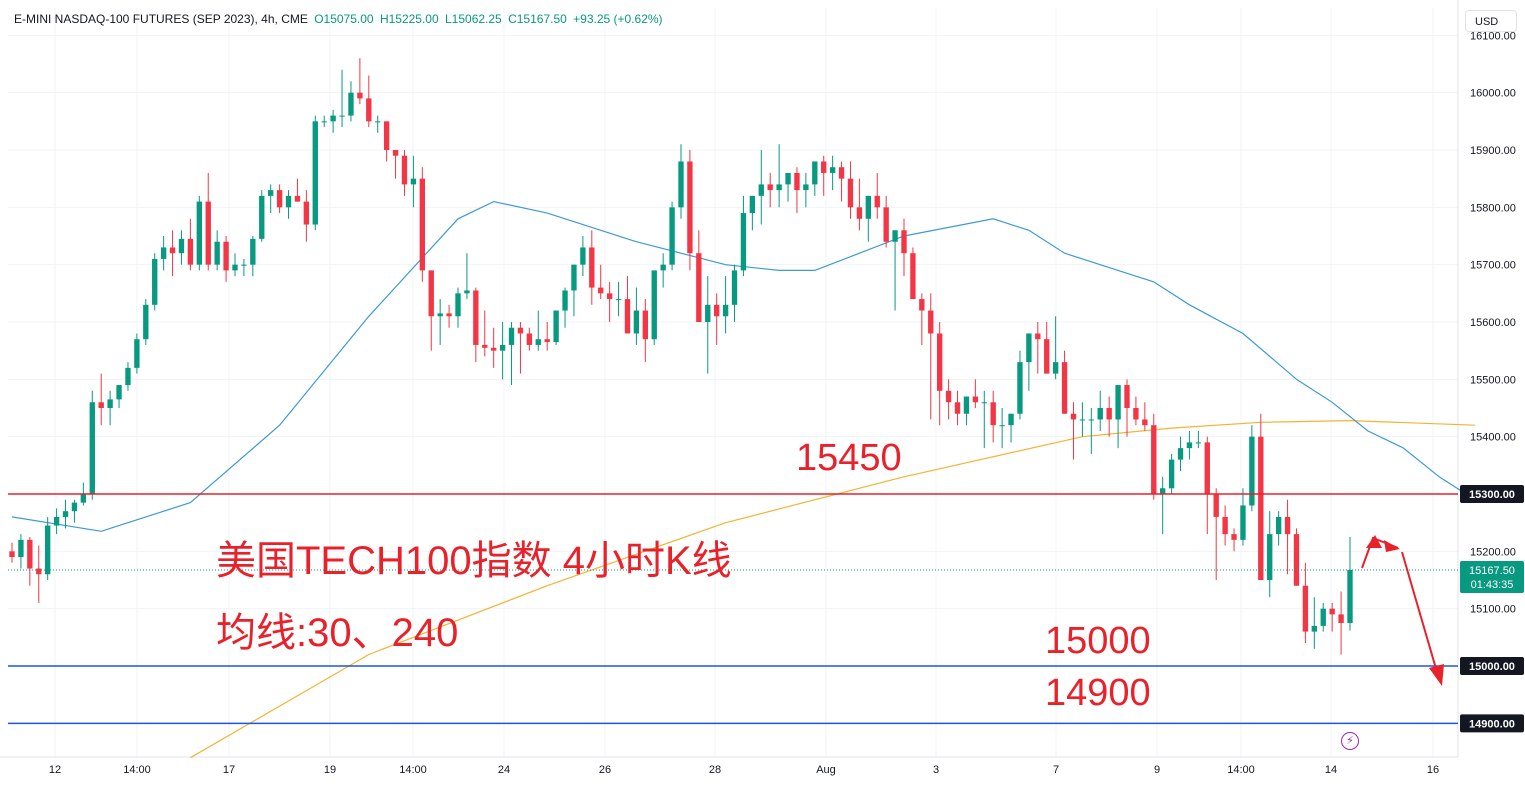 The height and width of the screenshot is (791, 1525). I want to click on level-label: 15000.00, so click(1492, 667).